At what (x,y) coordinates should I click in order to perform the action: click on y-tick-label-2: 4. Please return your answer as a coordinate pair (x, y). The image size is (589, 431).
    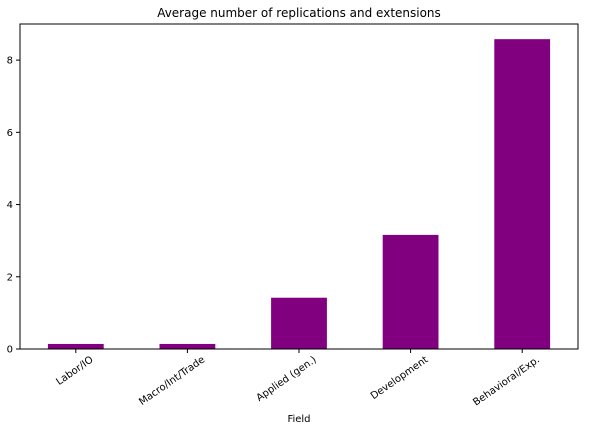
    Looking at the image, I should click on (10, 205).